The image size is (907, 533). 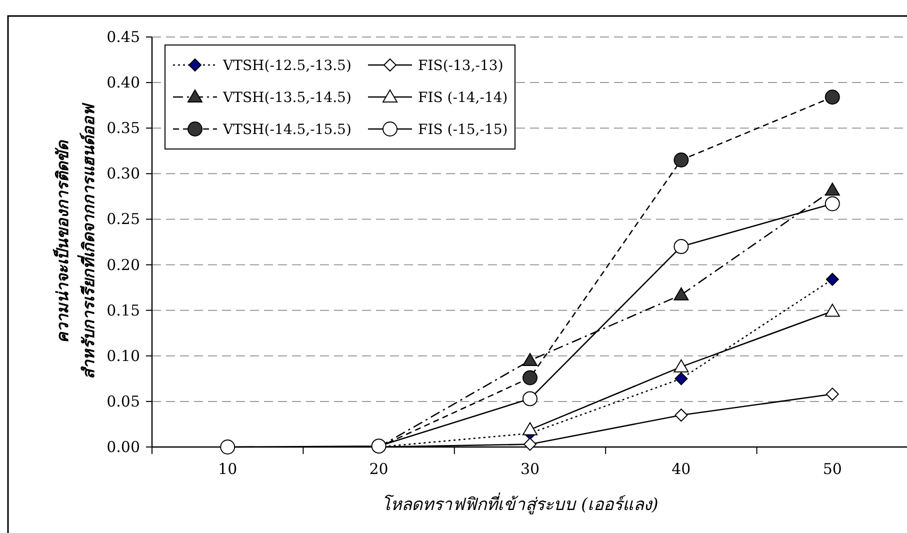 I want to click on y-tick-label: 0.45, so click(x=123, y=37).